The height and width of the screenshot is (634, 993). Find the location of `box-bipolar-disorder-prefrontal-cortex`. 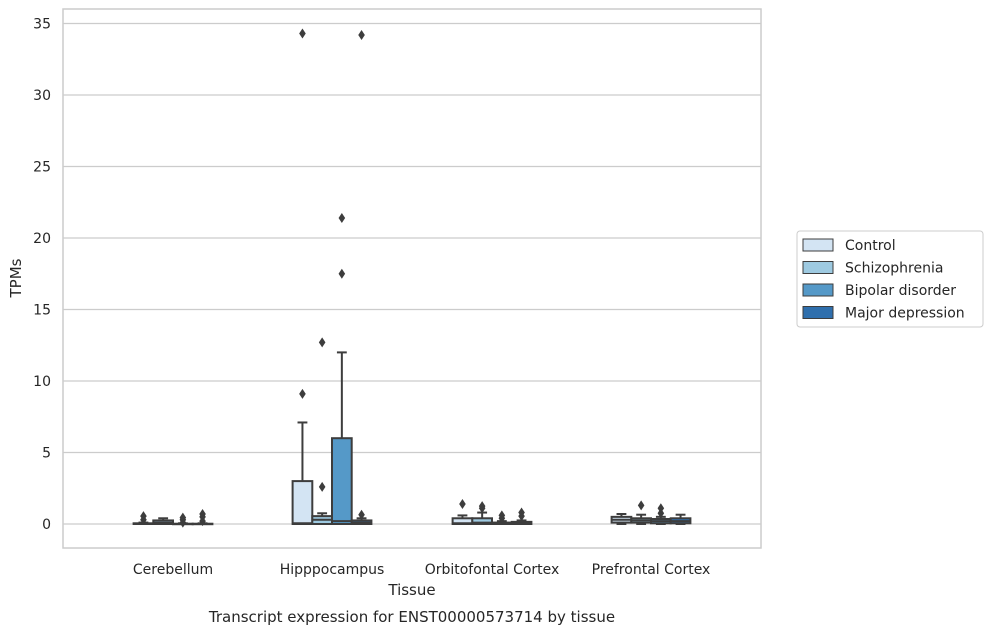

box-bipolar-disorder-prefrontal-cortex is located at coordinates (661, 514).